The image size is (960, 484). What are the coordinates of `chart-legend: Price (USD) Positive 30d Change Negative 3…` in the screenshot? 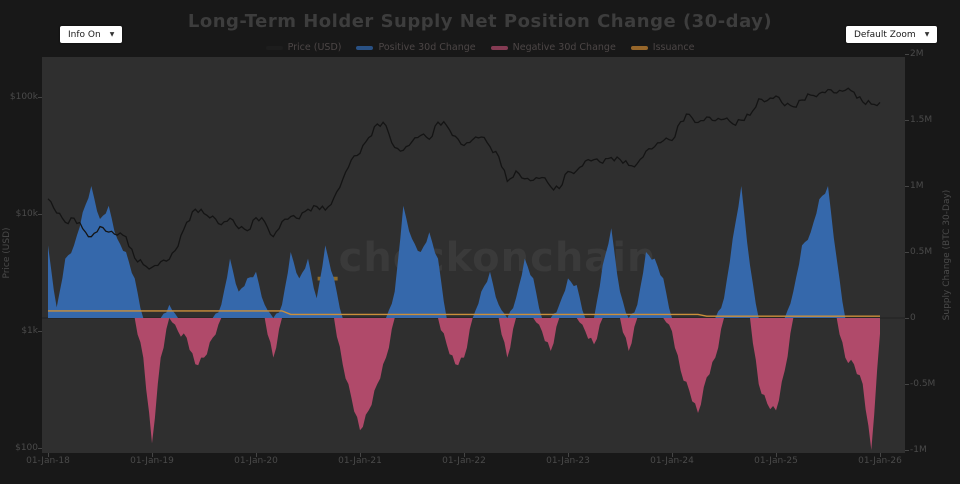 It's located at (480, 47).